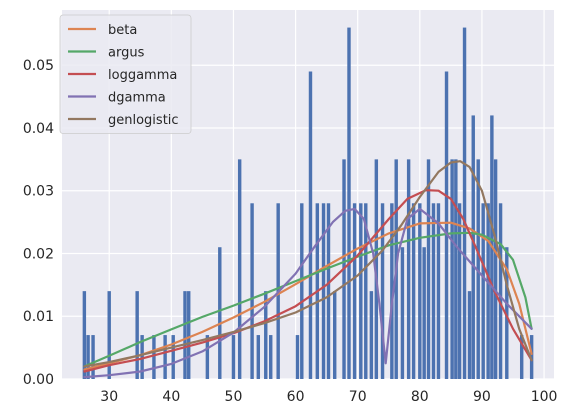 Image resolution: width=561 pixels, height=416 pixels. Describe the element at coordinates (38, 66) in the screenshot. I see `y-tick-label: 0.05` at that location.